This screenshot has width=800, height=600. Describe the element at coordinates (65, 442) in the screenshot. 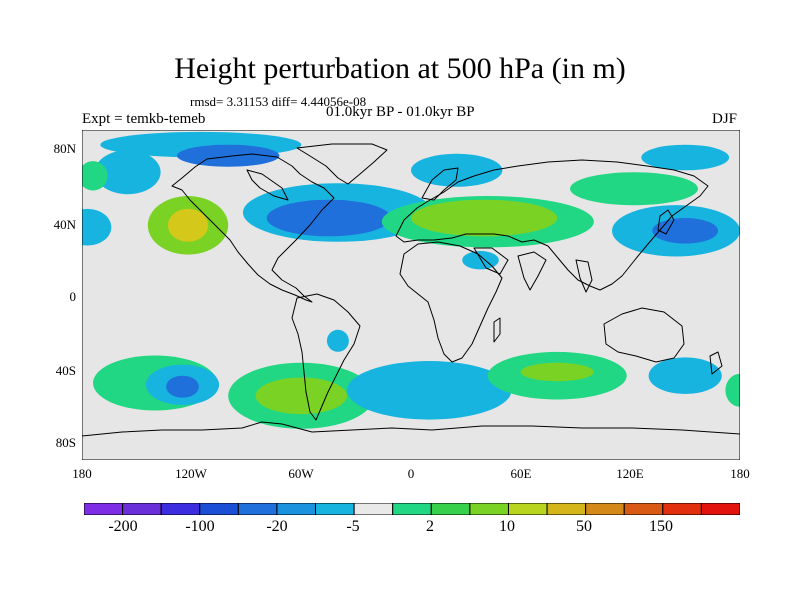

I see `y-tick-label: 80S` at that location.